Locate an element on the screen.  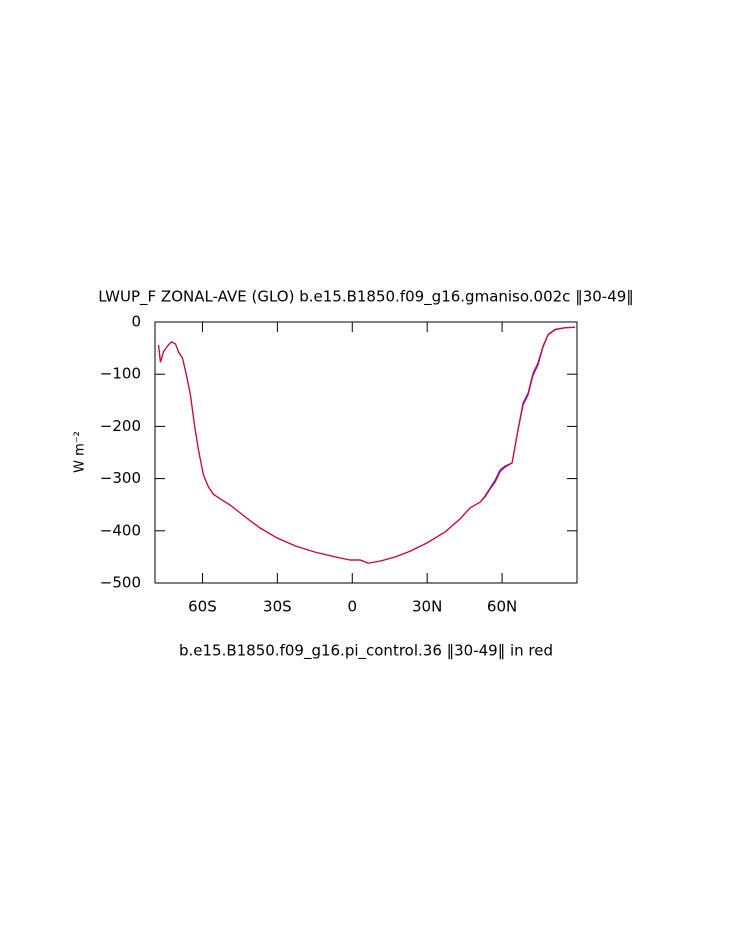
data-line is located at coordinates (366, 445).